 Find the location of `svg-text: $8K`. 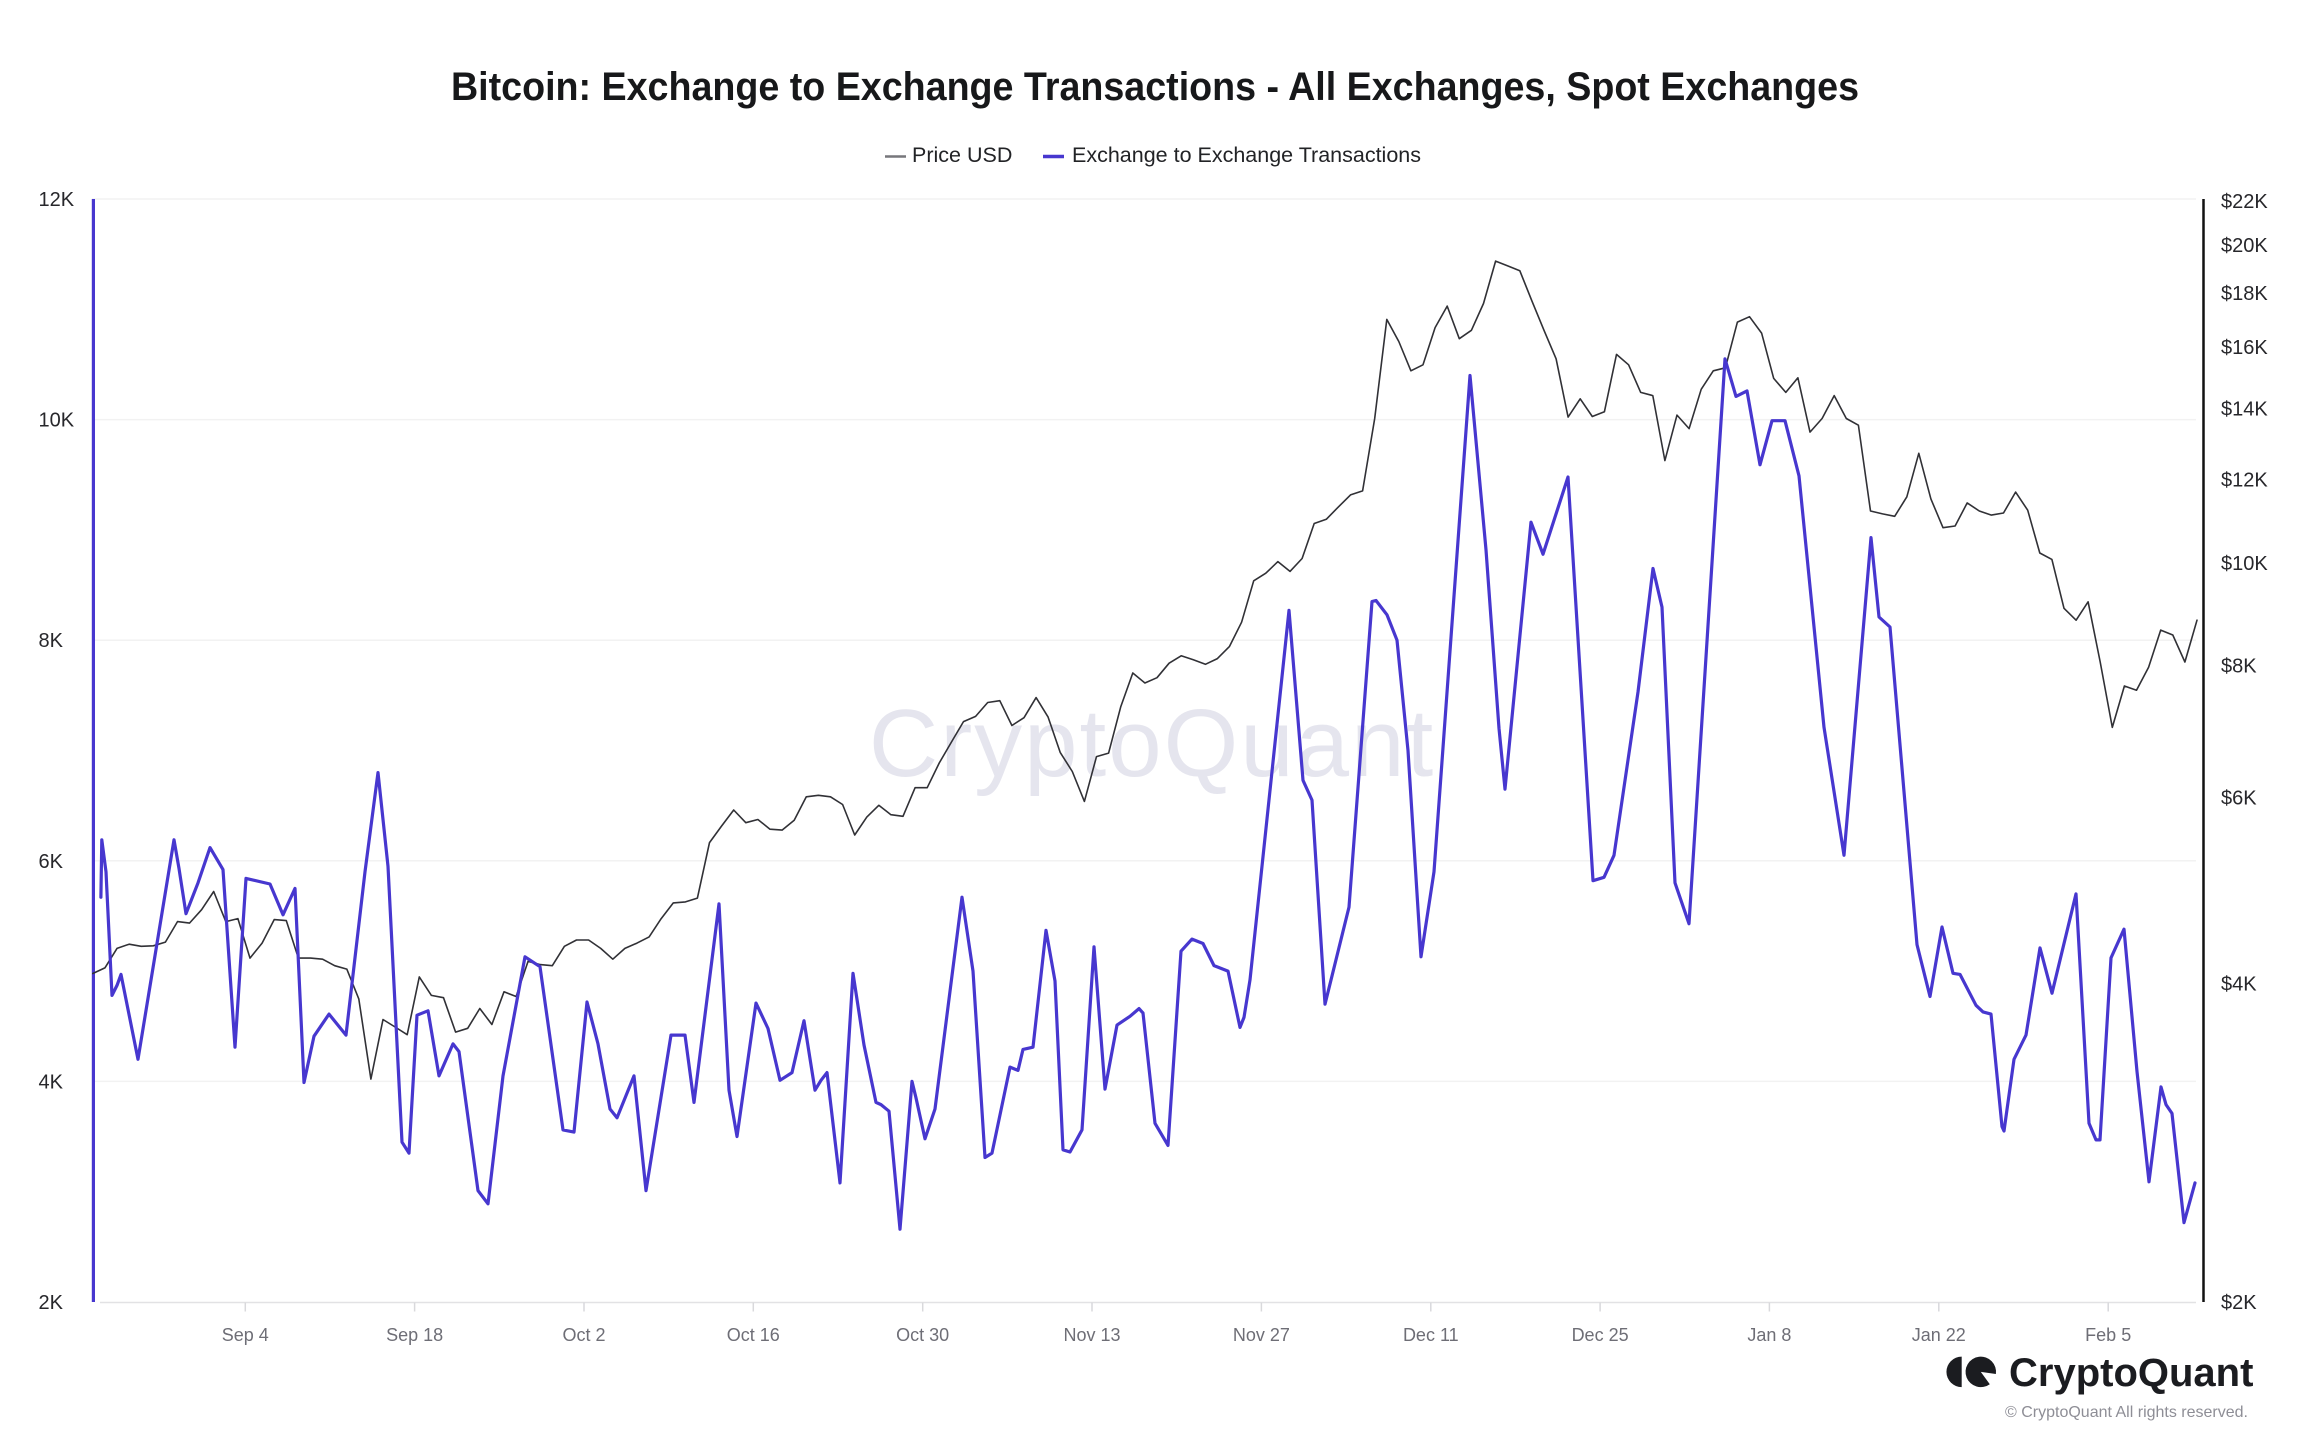

svg-text: $8K is located at coordinates (2239, 667).